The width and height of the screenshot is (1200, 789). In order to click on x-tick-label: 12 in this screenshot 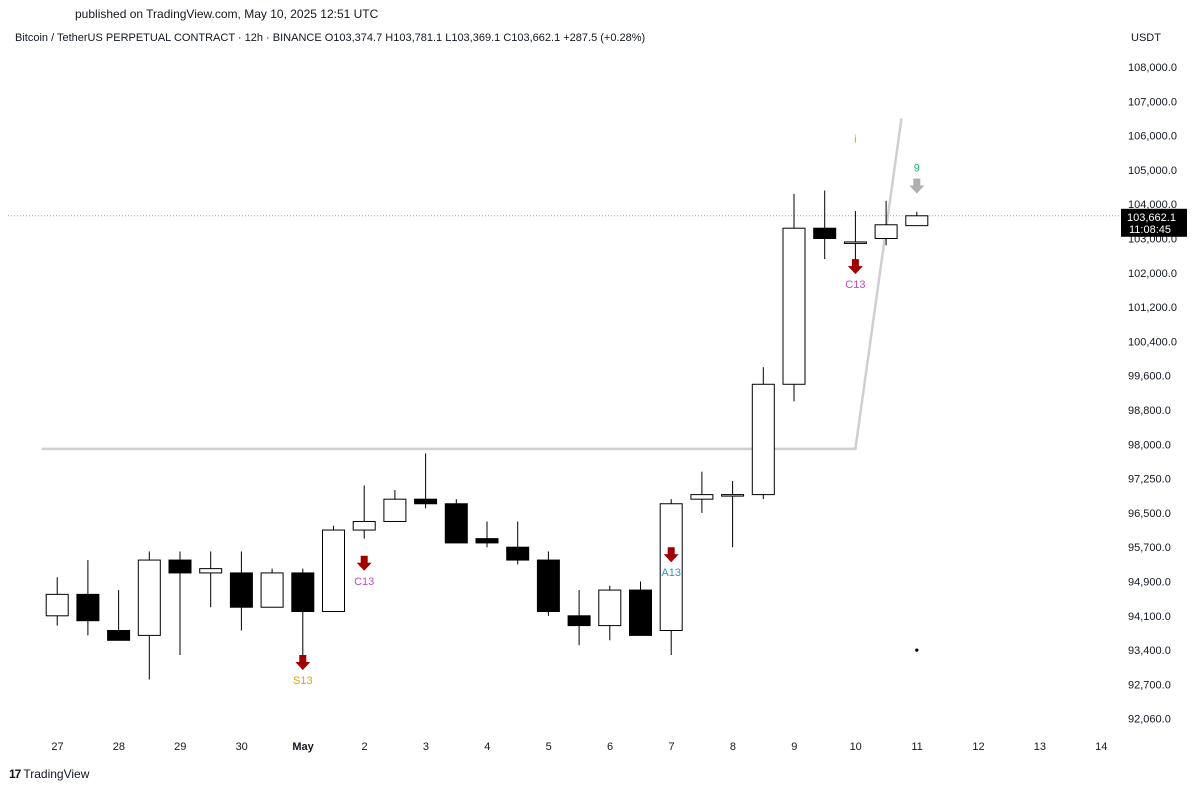, I will do `click(978, 747)`.